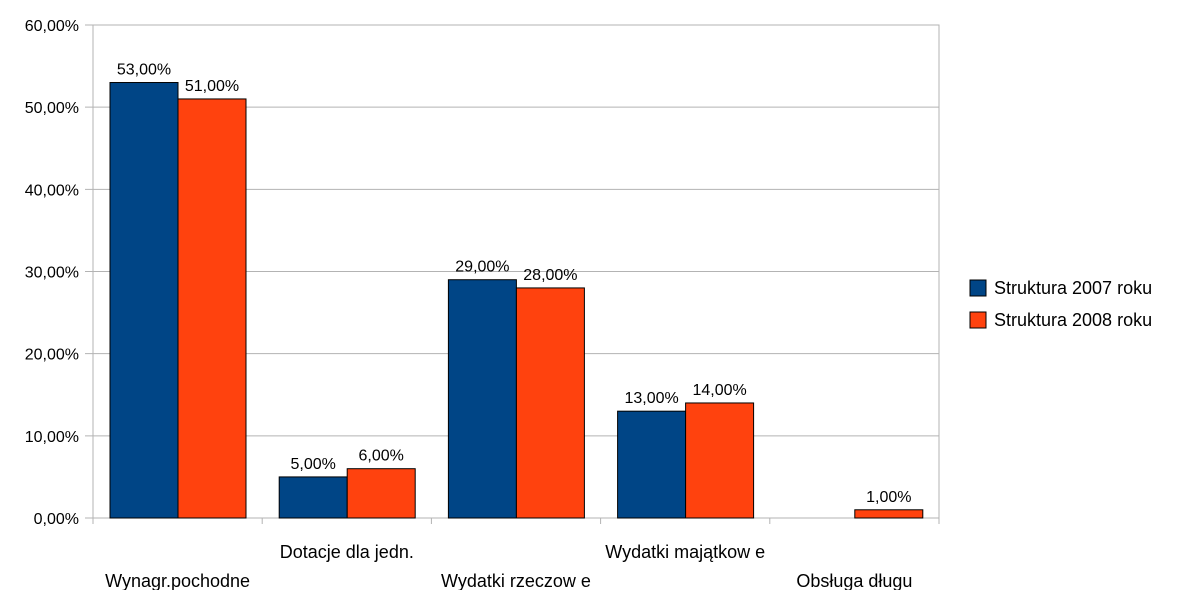  Describe the element at coordinates (381, 456) in the screenshot. I see `data-label: 6,00%` at that location.